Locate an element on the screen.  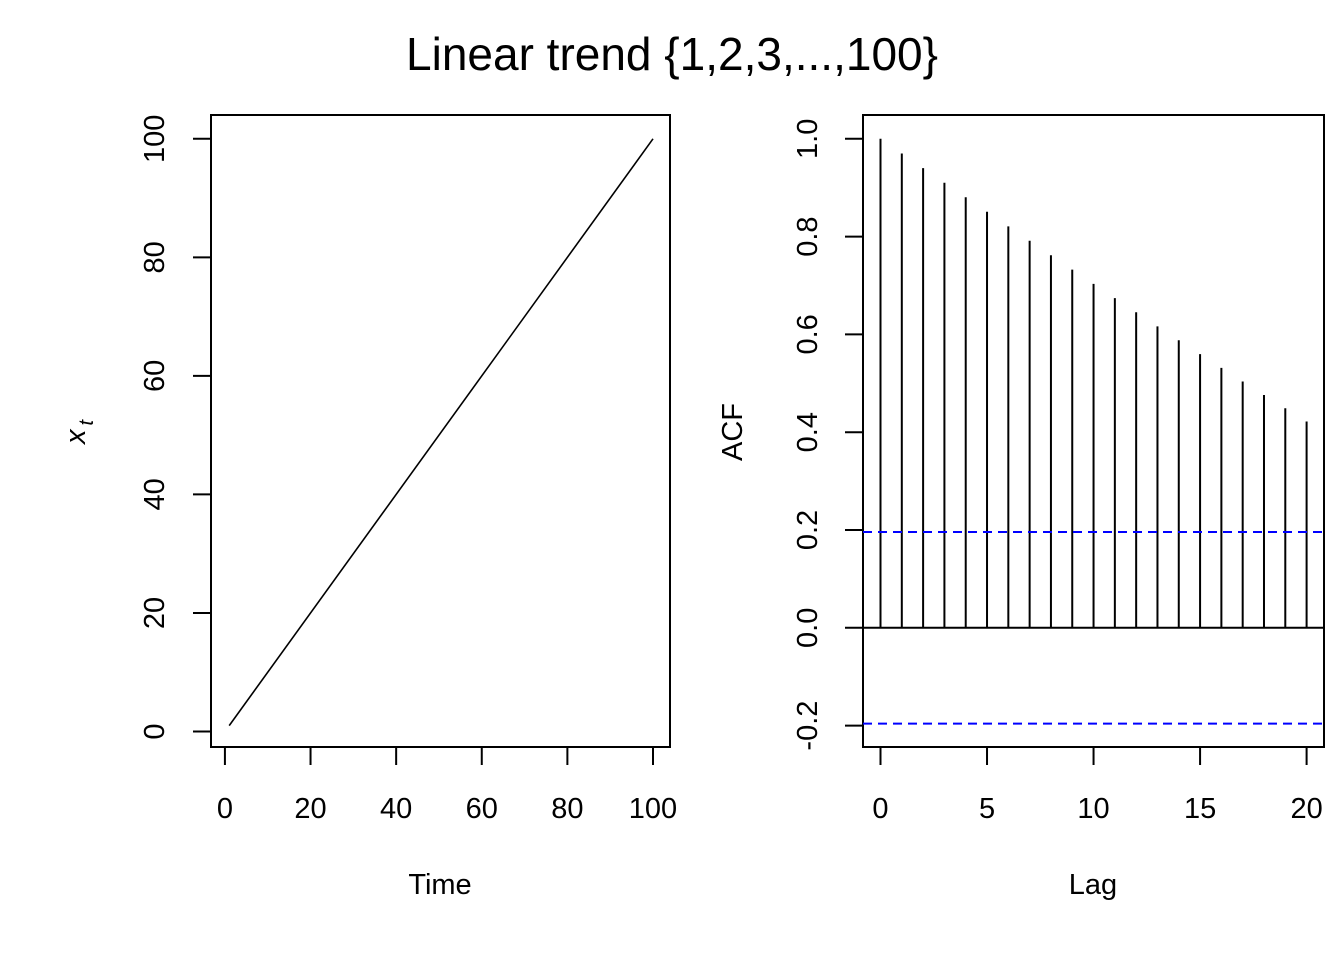
acf-y-tick-label: 0.8 is located at coordinates (808, 236).